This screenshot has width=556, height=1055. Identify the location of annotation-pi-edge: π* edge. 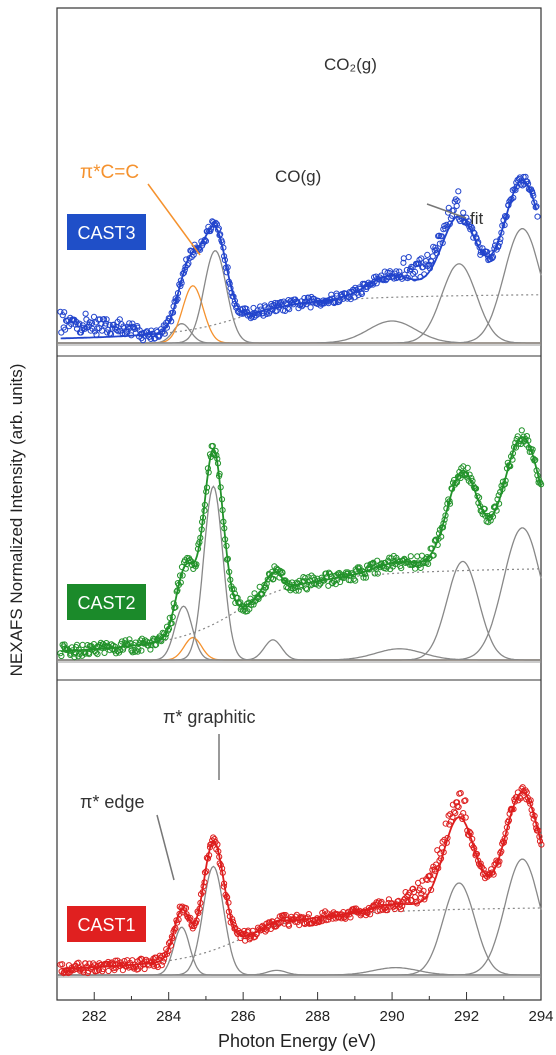
(112, 802).